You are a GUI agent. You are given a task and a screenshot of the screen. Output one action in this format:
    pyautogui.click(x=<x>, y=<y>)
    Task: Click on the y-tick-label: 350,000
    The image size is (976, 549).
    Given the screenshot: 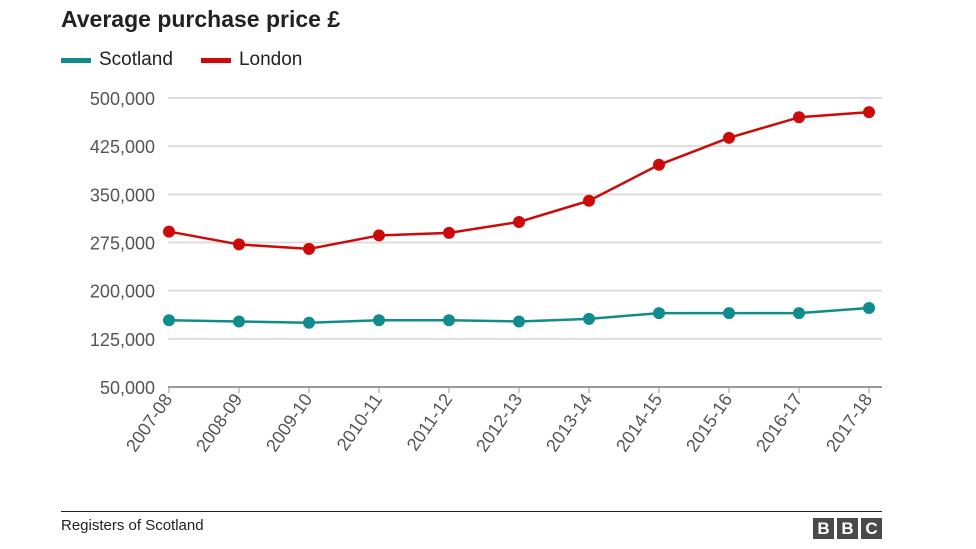 What is the action you would take?
    pyautogui.click(x=122, y=195)
    